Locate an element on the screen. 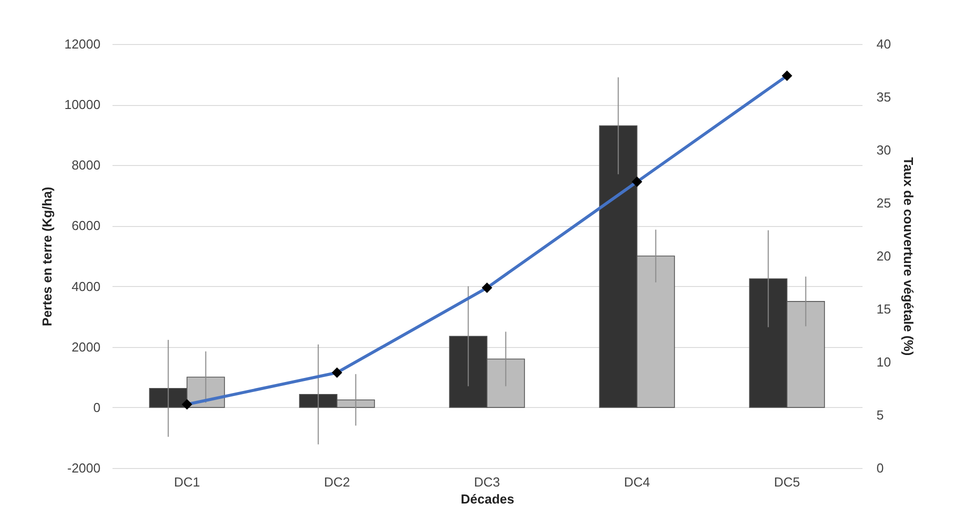 The height and width of the screenshot is (511, 963). x-tick-label: DC3 is located at coordinates (487, 482).